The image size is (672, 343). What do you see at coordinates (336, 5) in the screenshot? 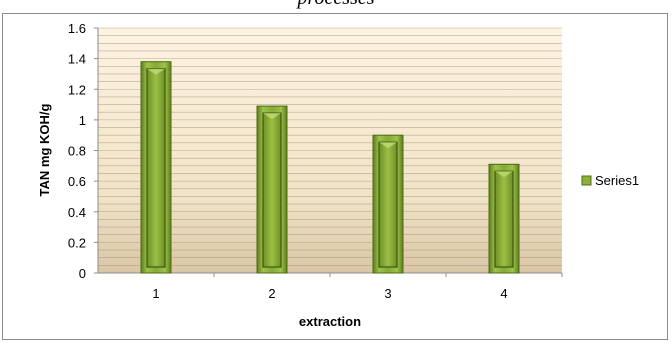
I see `chart-title-fragment: processes` at bounding box center [336, 5].